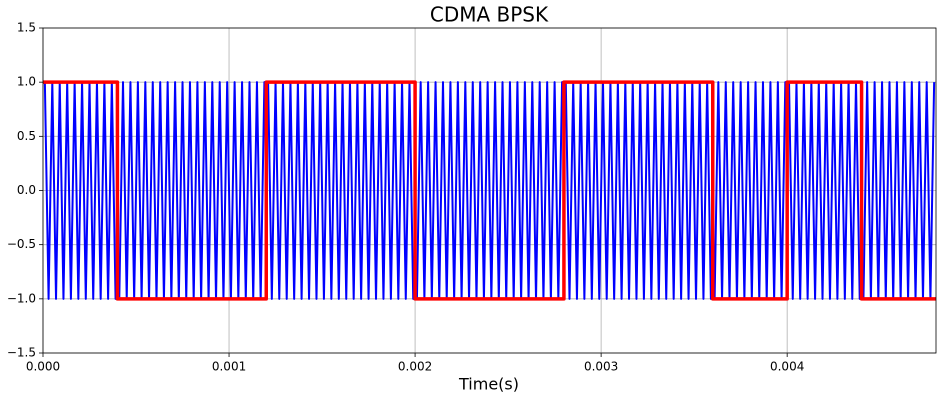  Describe the element at coordinates (21, 353) in the screenshot. I see `y-tick-label: −1.5` at that location.